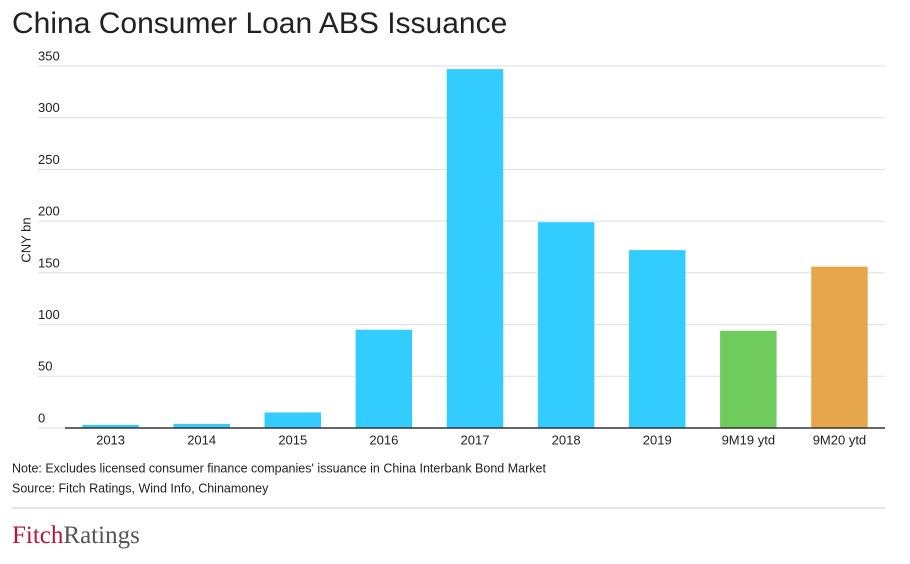  Describe the element at coordinates (839, 439) in the screenshot. I see `x-tick-label: 9M20 ytd` at that location.